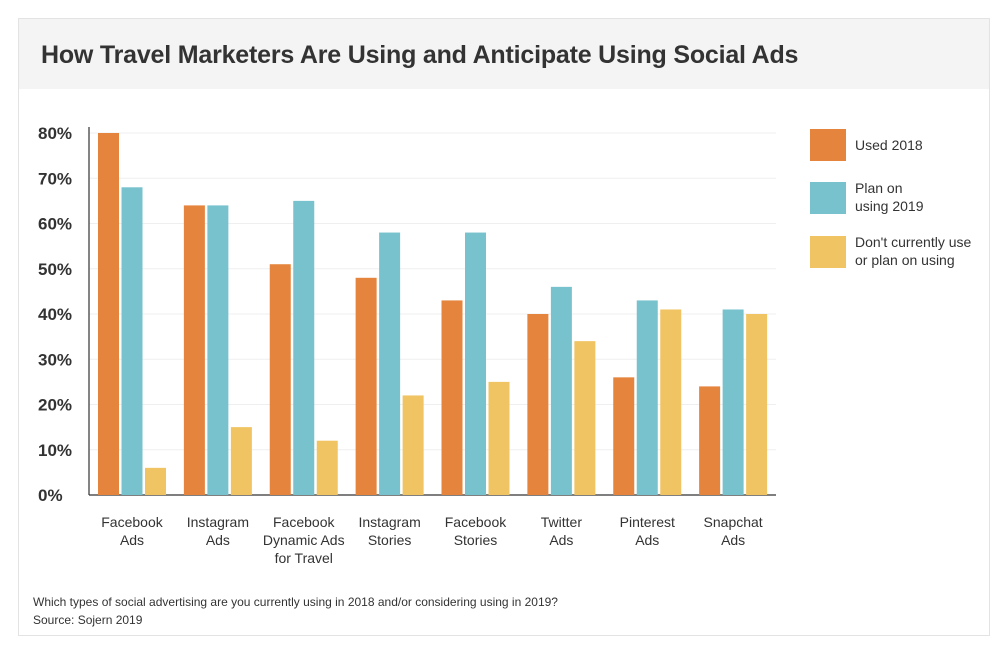  What do you see at coordinates (476, 531) in the screenshot?
I see `category-label: Facebook Stories` at bounding box center [476, 531].